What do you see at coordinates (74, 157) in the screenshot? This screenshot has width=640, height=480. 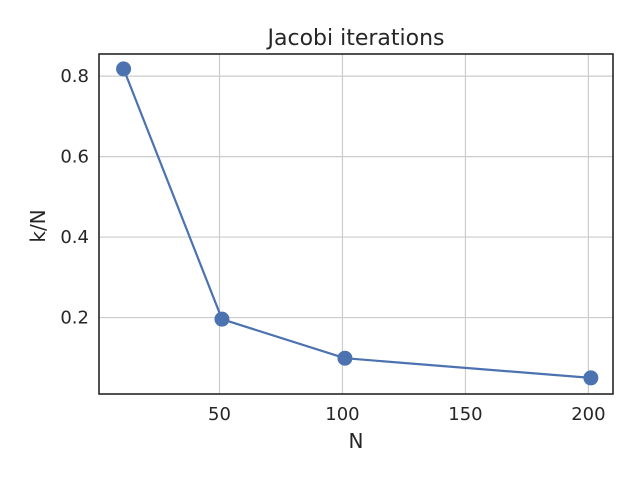 I see `y-tick-label: 0.6` at bounding box center [74, 157].